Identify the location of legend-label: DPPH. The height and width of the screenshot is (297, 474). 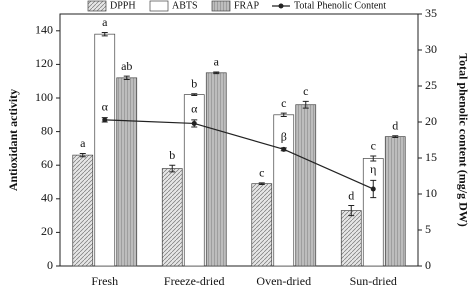
(123, 5).